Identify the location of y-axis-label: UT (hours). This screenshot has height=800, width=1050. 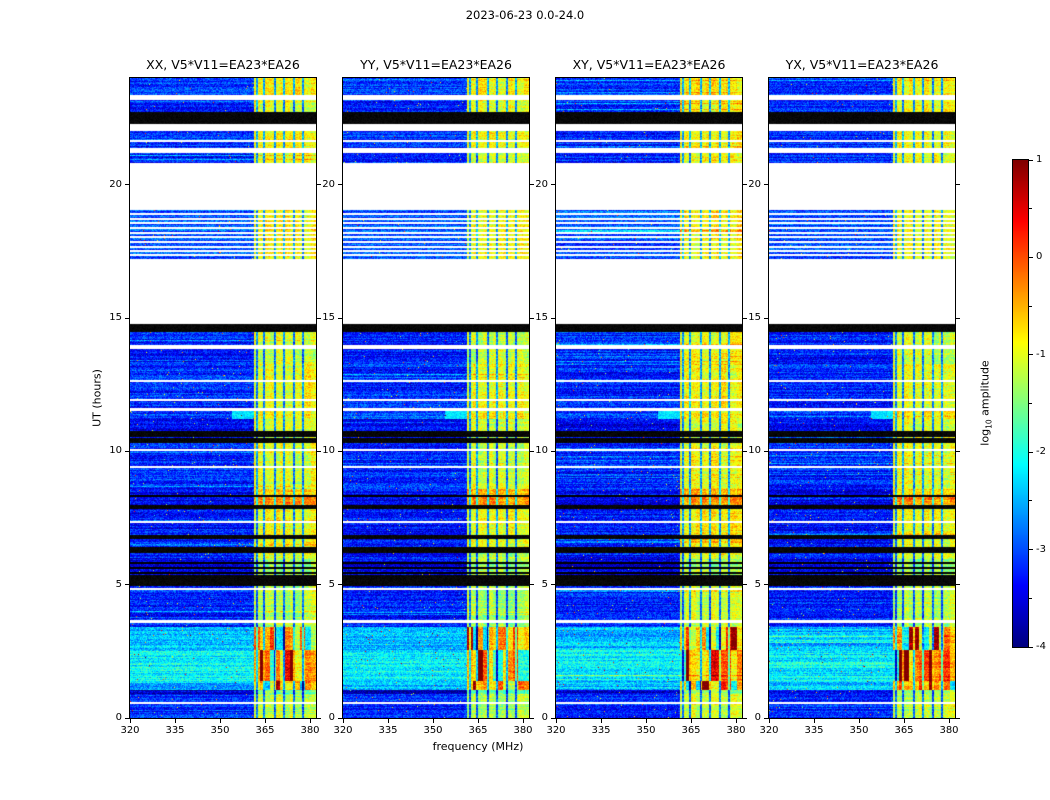
(97, 398).